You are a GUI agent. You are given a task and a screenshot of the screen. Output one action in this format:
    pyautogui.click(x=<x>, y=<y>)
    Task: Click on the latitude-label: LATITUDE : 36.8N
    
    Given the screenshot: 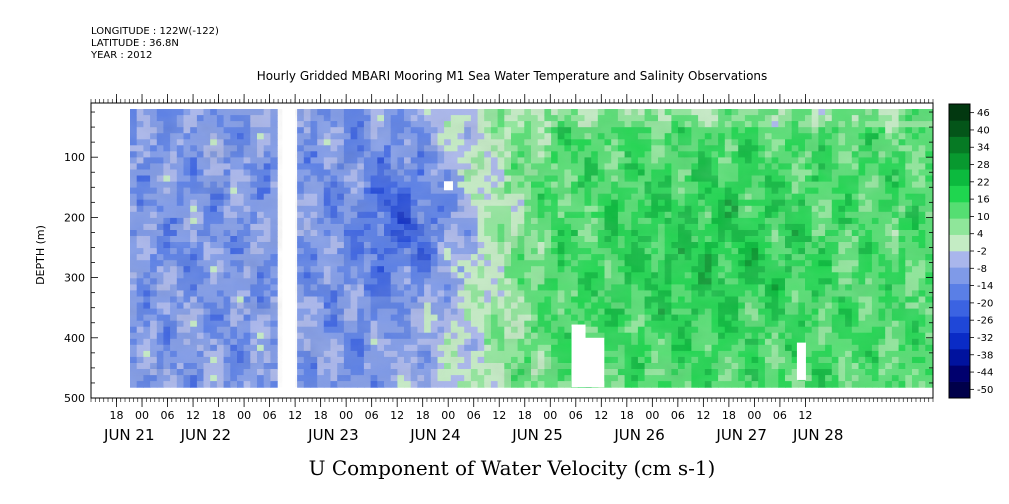 What is the action you would take?
    pyautogui.click(x=135, y=43)
    